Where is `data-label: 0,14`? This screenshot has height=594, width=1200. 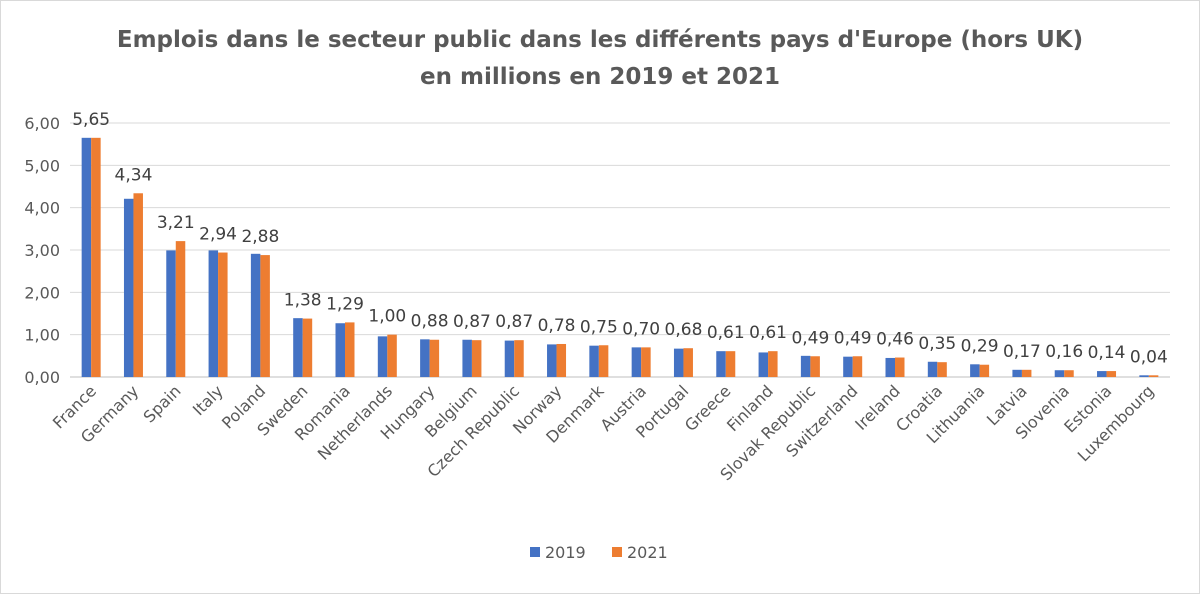
data-label: 0,14 is located at coordinates (1107, 353).